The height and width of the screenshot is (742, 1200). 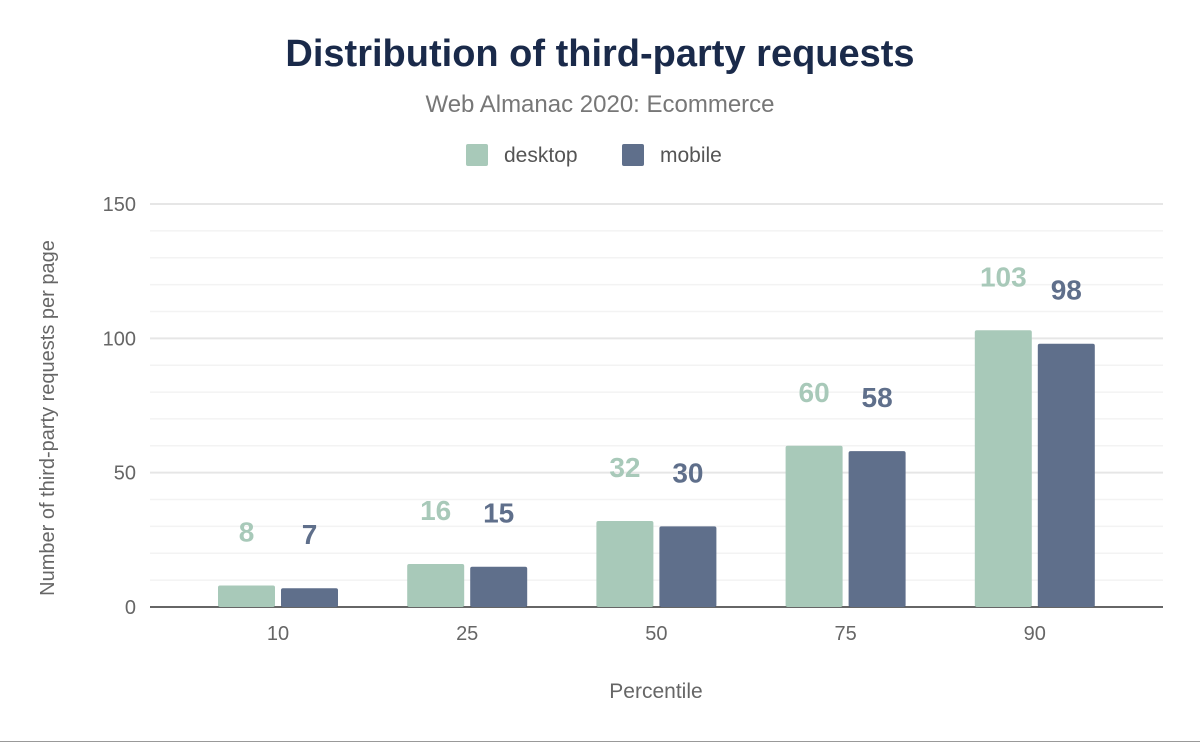 I want to click on data-label-mobile: 7, so click(x=310, y=534).